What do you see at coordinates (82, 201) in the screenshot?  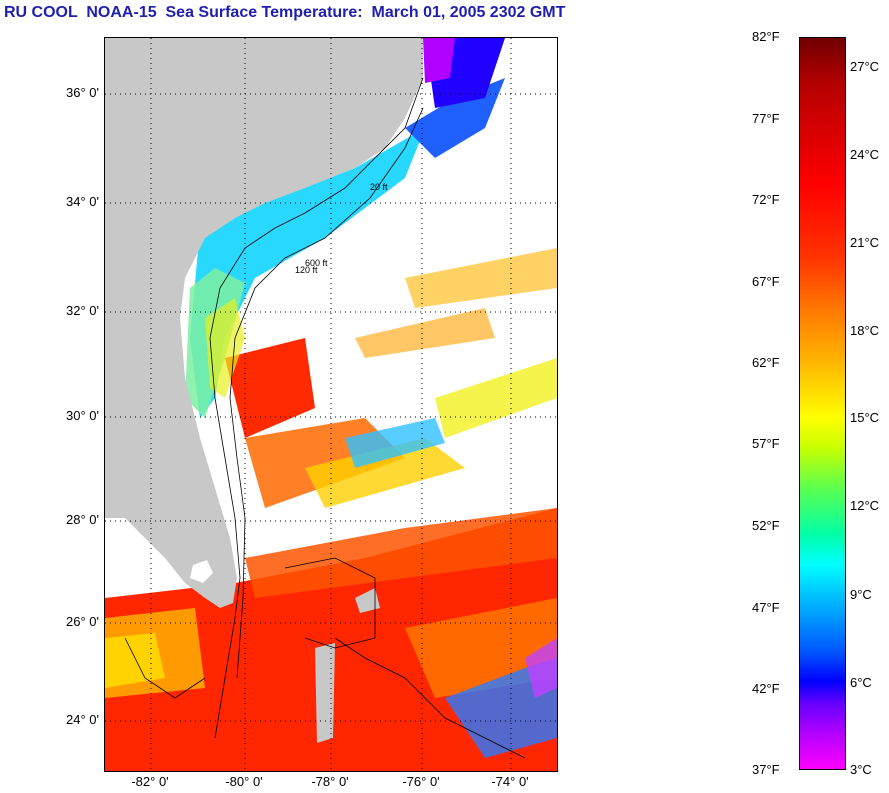 I see `lat-label-34: 34° 0'` at bounding box center [82, 201].